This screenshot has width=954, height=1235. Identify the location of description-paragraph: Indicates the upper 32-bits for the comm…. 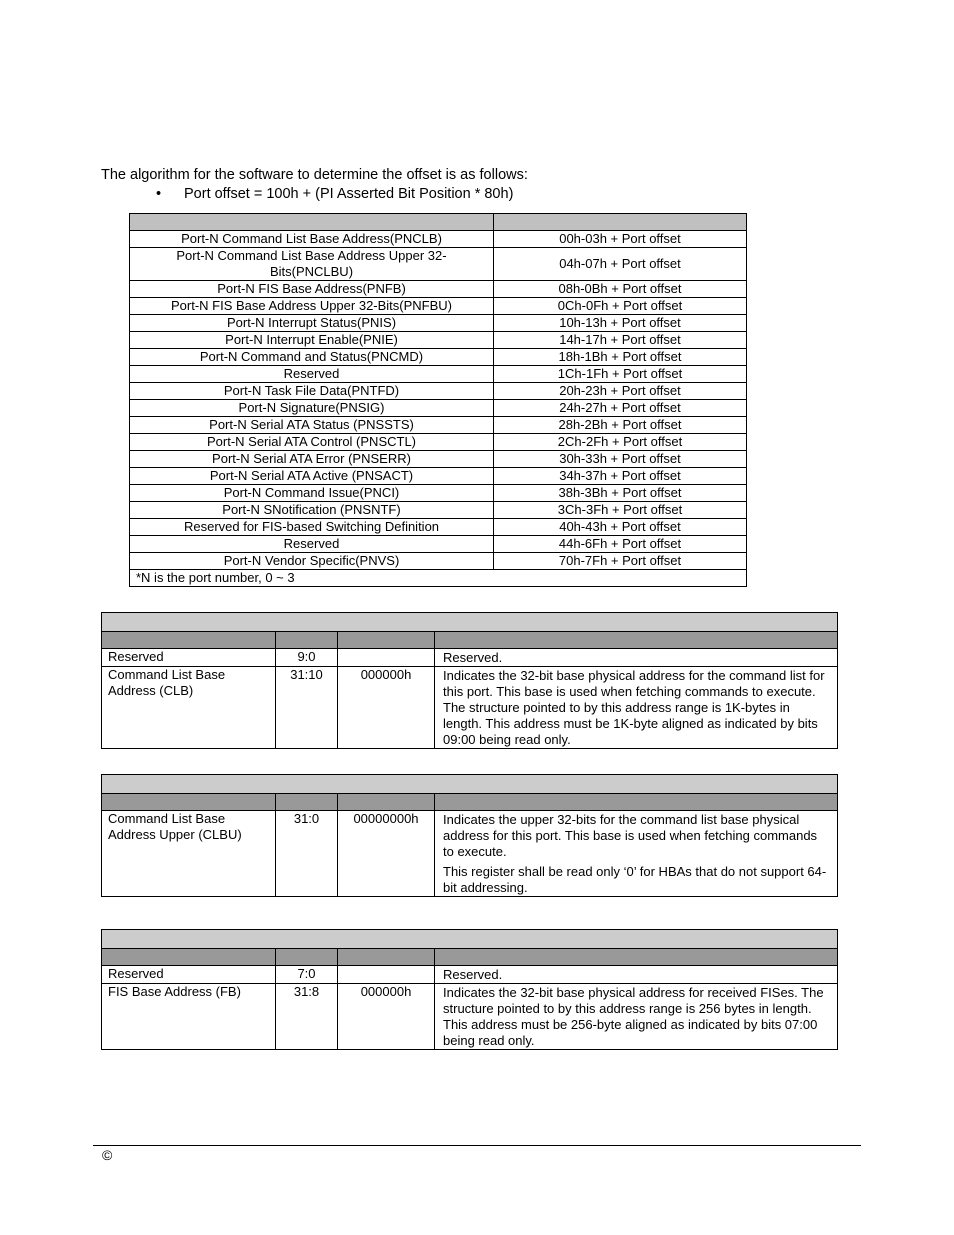
(630, 835).